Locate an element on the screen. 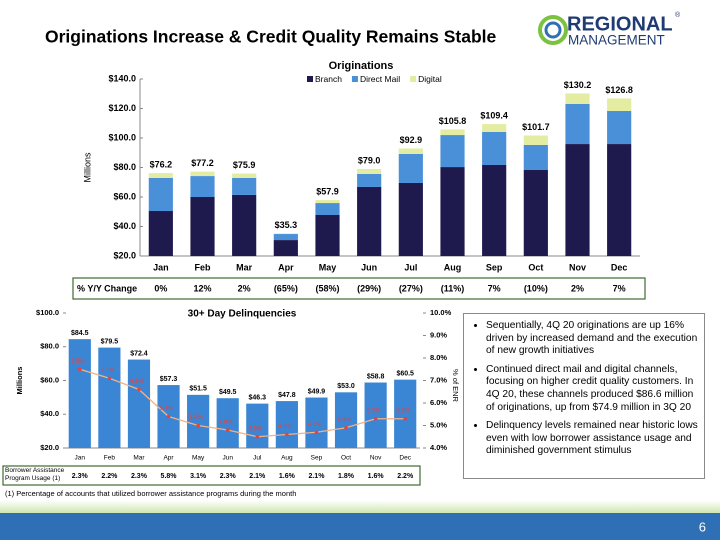  total-label: $126.8 is located at coordinates (619, 90).